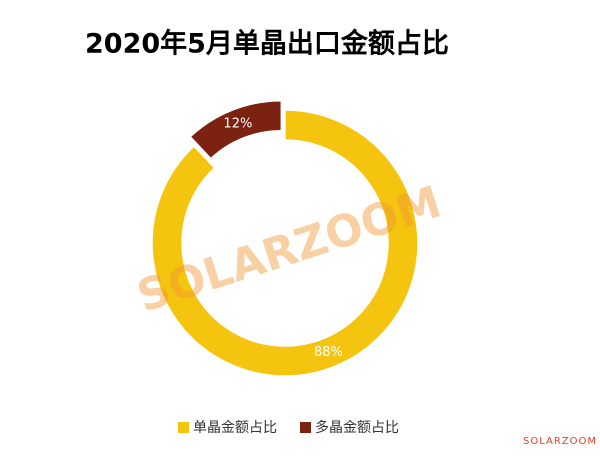 This screenshot has width=600, height=470. I want to click on legend-label: 单晶金额占比, so click(235, 428).